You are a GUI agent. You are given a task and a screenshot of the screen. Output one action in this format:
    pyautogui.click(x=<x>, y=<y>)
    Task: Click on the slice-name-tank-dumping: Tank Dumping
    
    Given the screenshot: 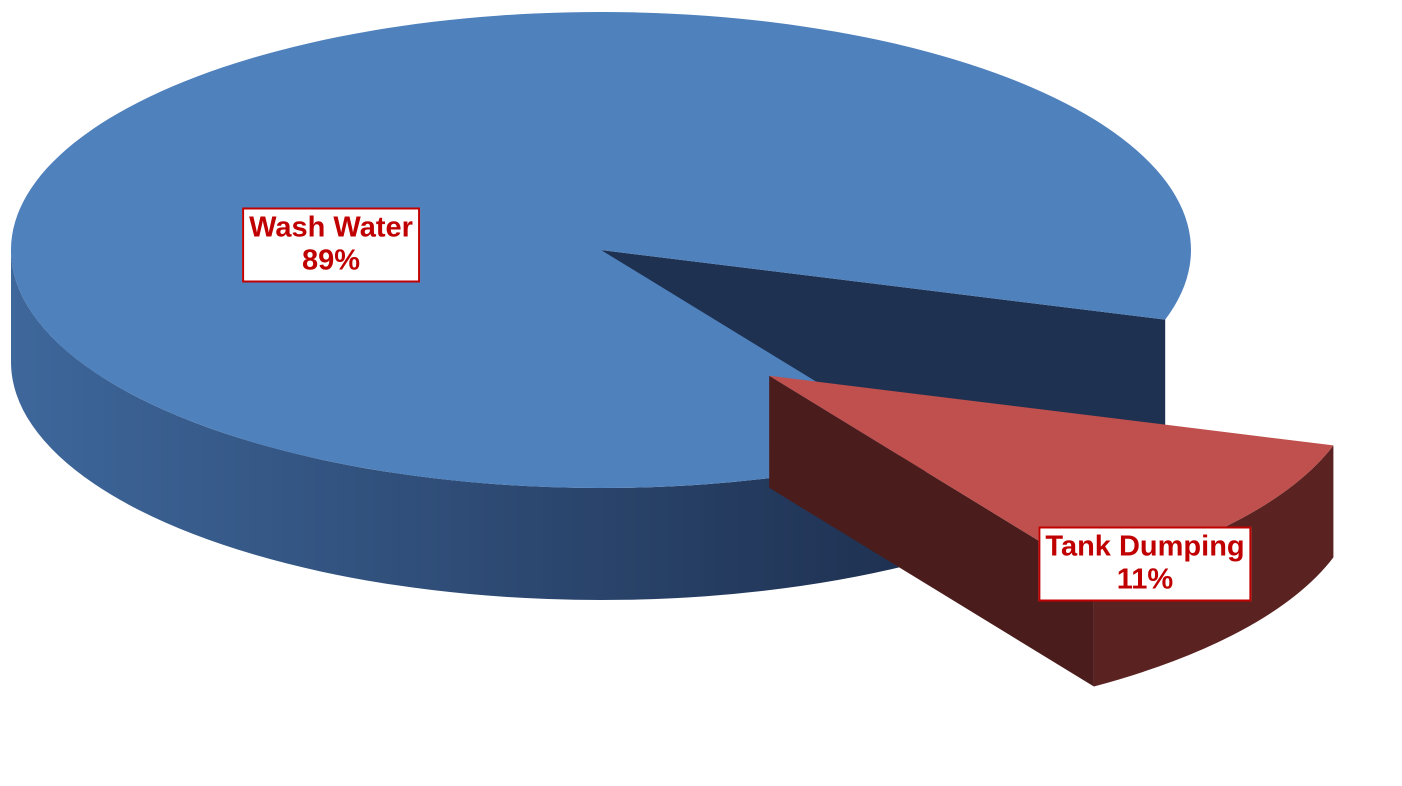 What is the action you would take?
    pyautogui.click(x=1145, y=546)
    